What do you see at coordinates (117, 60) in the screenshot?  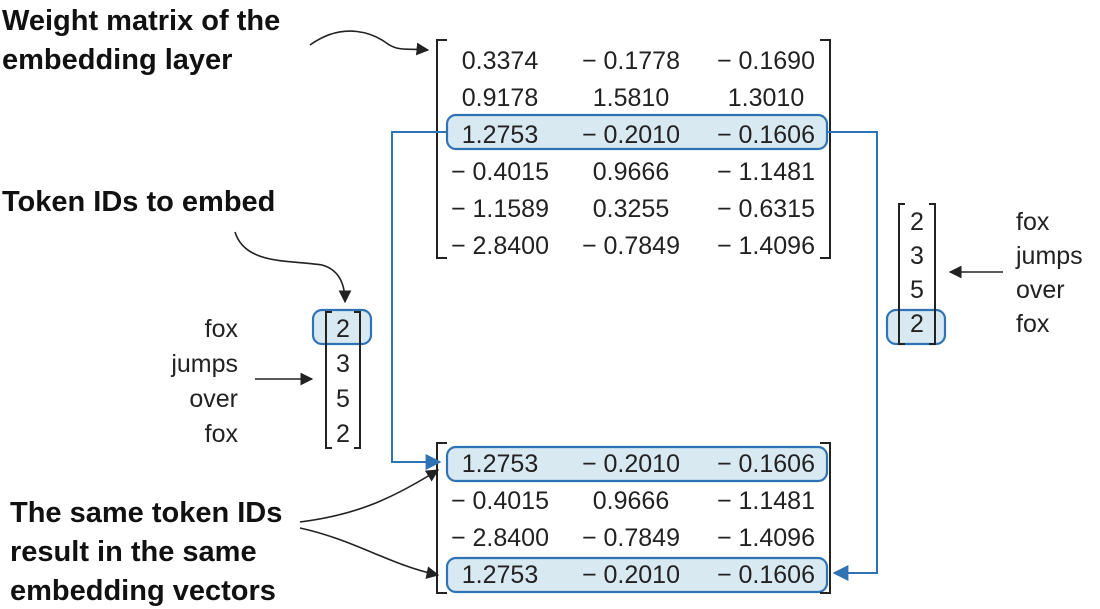 I see `weight-matrix-caption-line-2: embedding layer` at bounding box center [117, 60].